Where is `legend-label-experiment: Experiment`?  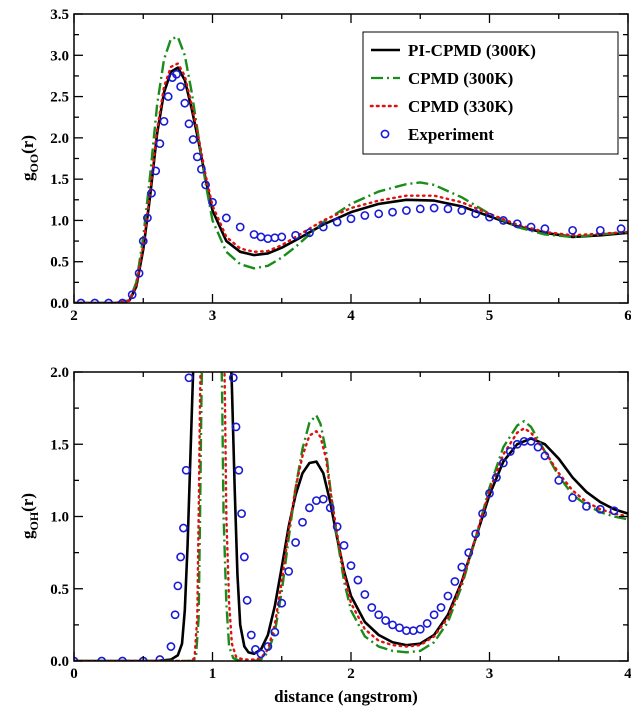
legend-label-experiment: Experiment is located at coordinates (451, 134).